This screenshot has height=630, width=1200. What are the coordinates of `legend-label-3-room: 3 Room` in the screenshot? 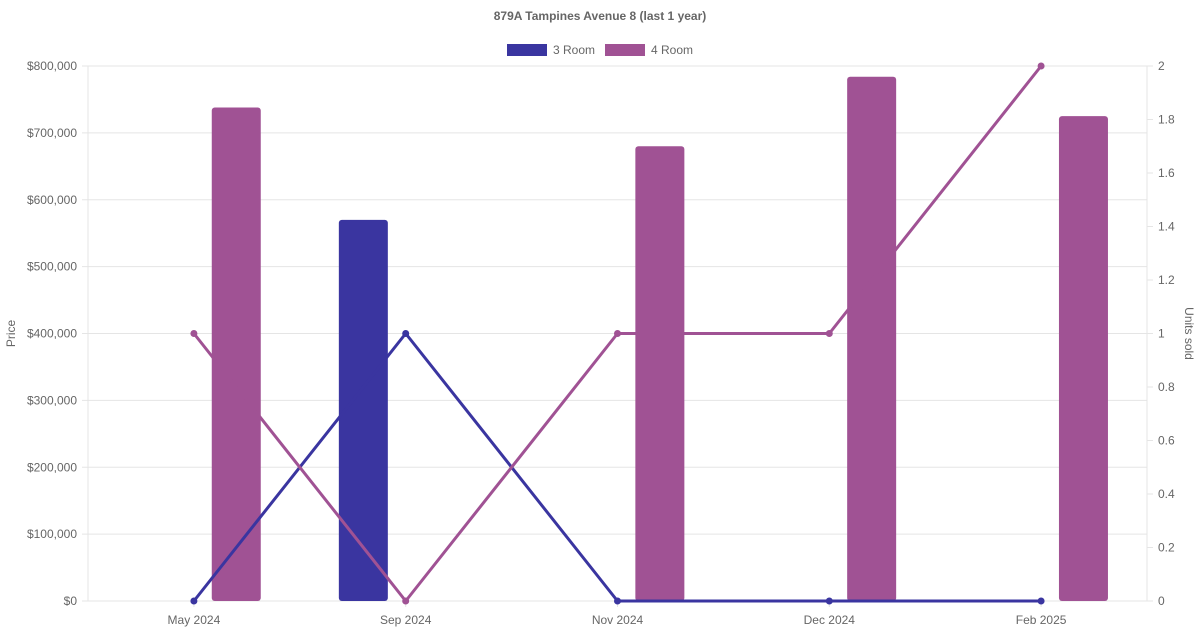 It's located at (573, 50).